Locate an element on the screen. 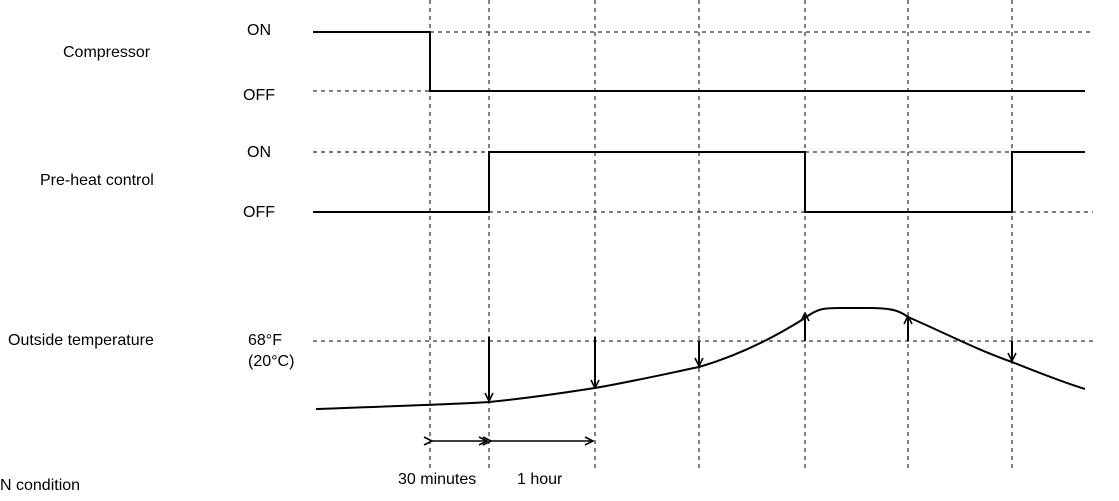 This screenshot has height=501, width=1119. compressor-off-label: OFF is located at coordinates (259, 95).